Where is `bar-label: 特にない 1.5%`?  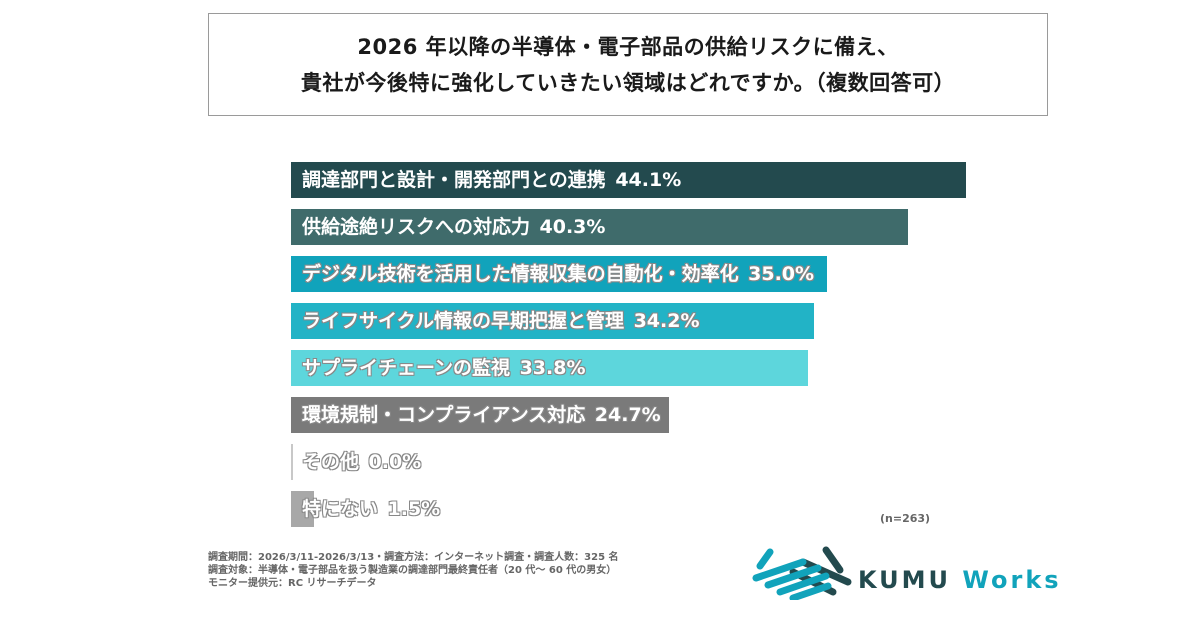 bar-label: 特にない 1.5% is located at coordinates (371, 509).